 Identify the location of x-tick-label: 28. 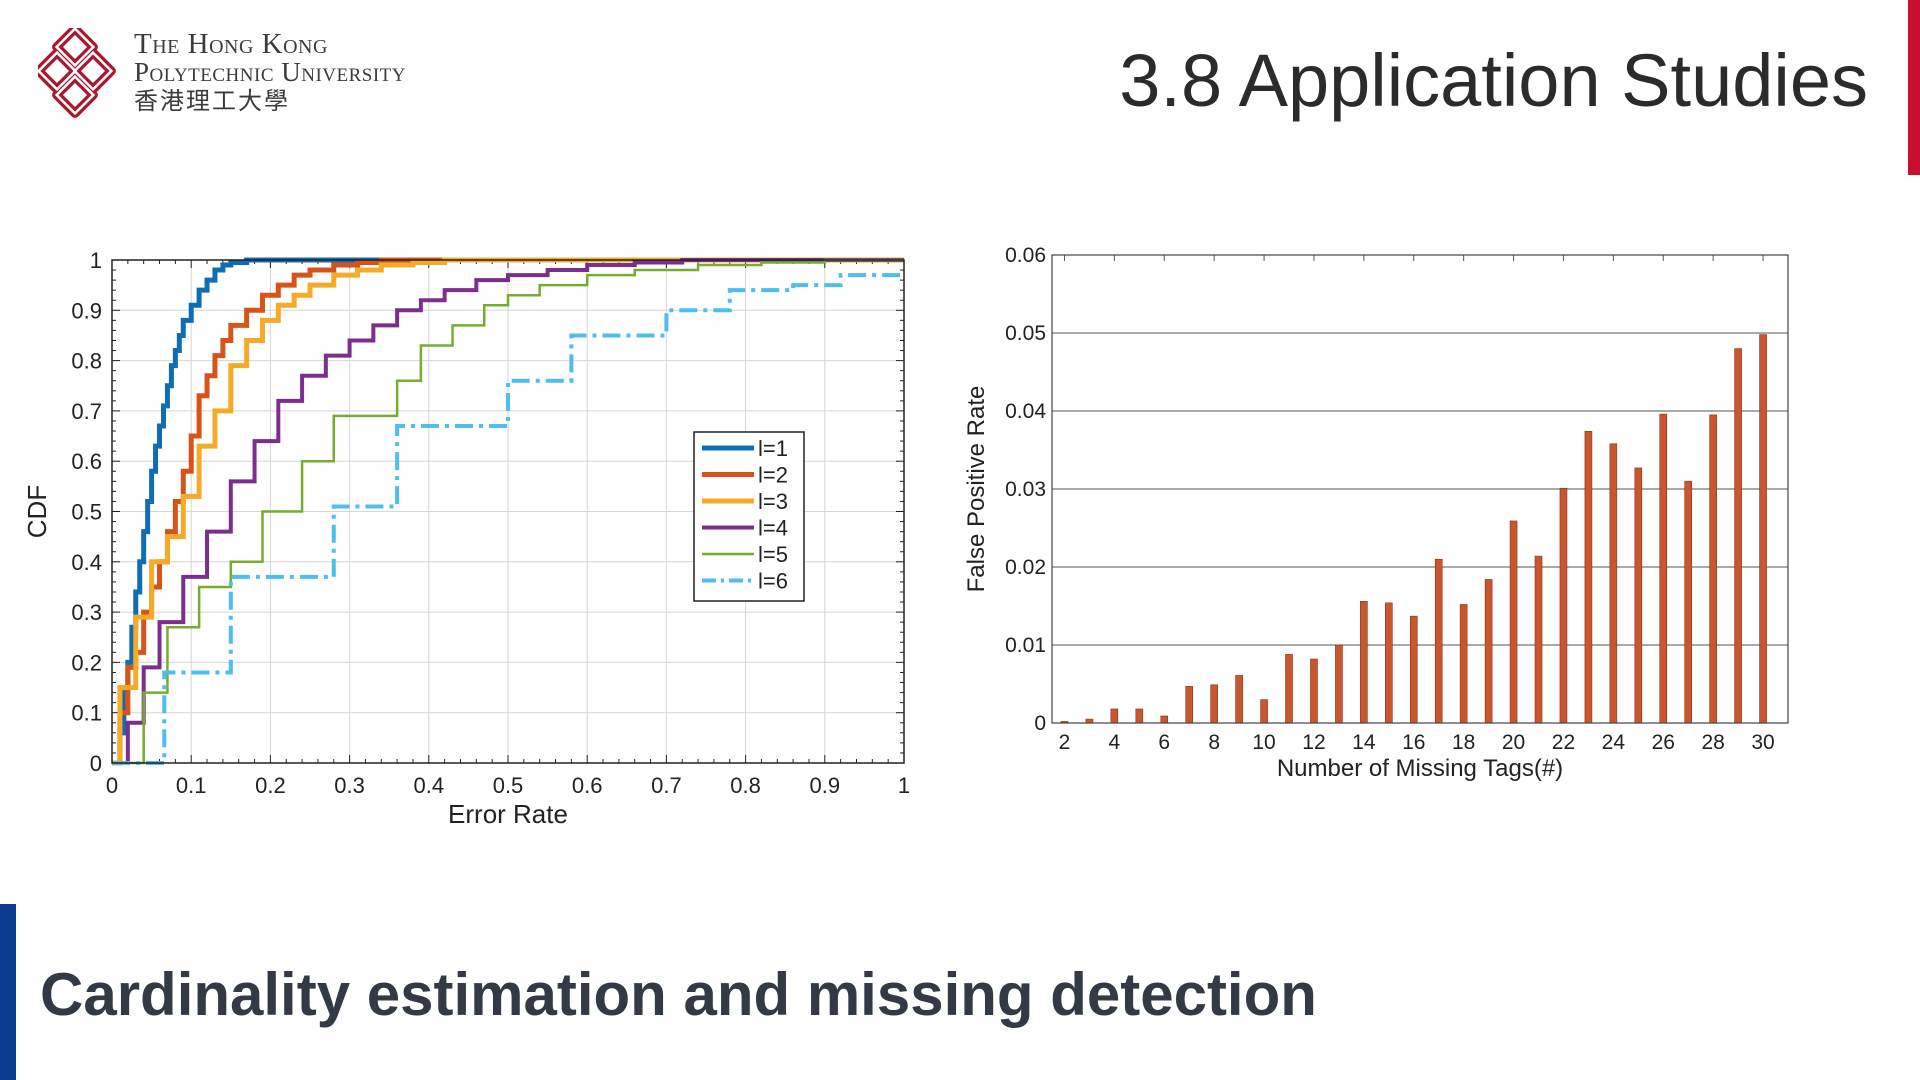
(1712, 742).